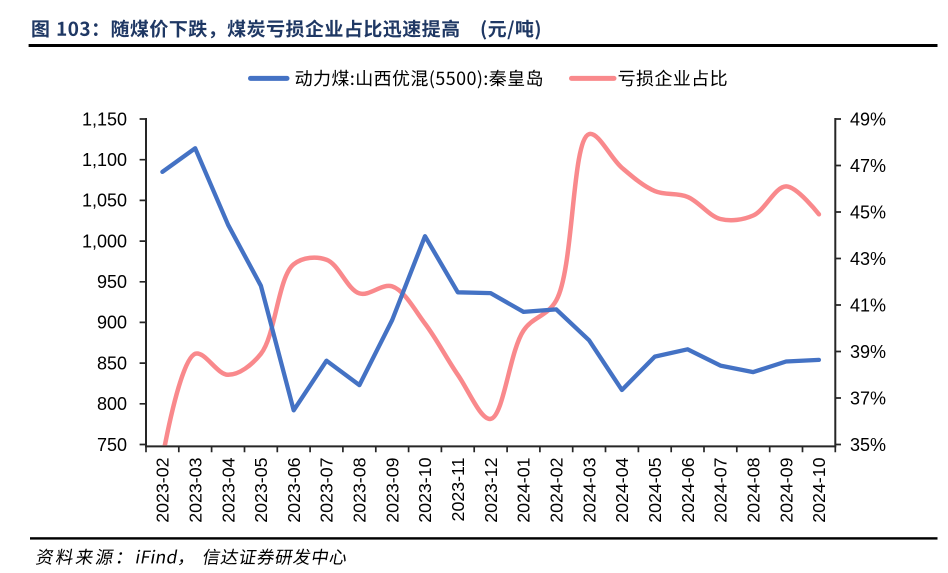  Describe the element at coordinates (112, 404) in the screenshot. I see `svg-text: 800` at that location.